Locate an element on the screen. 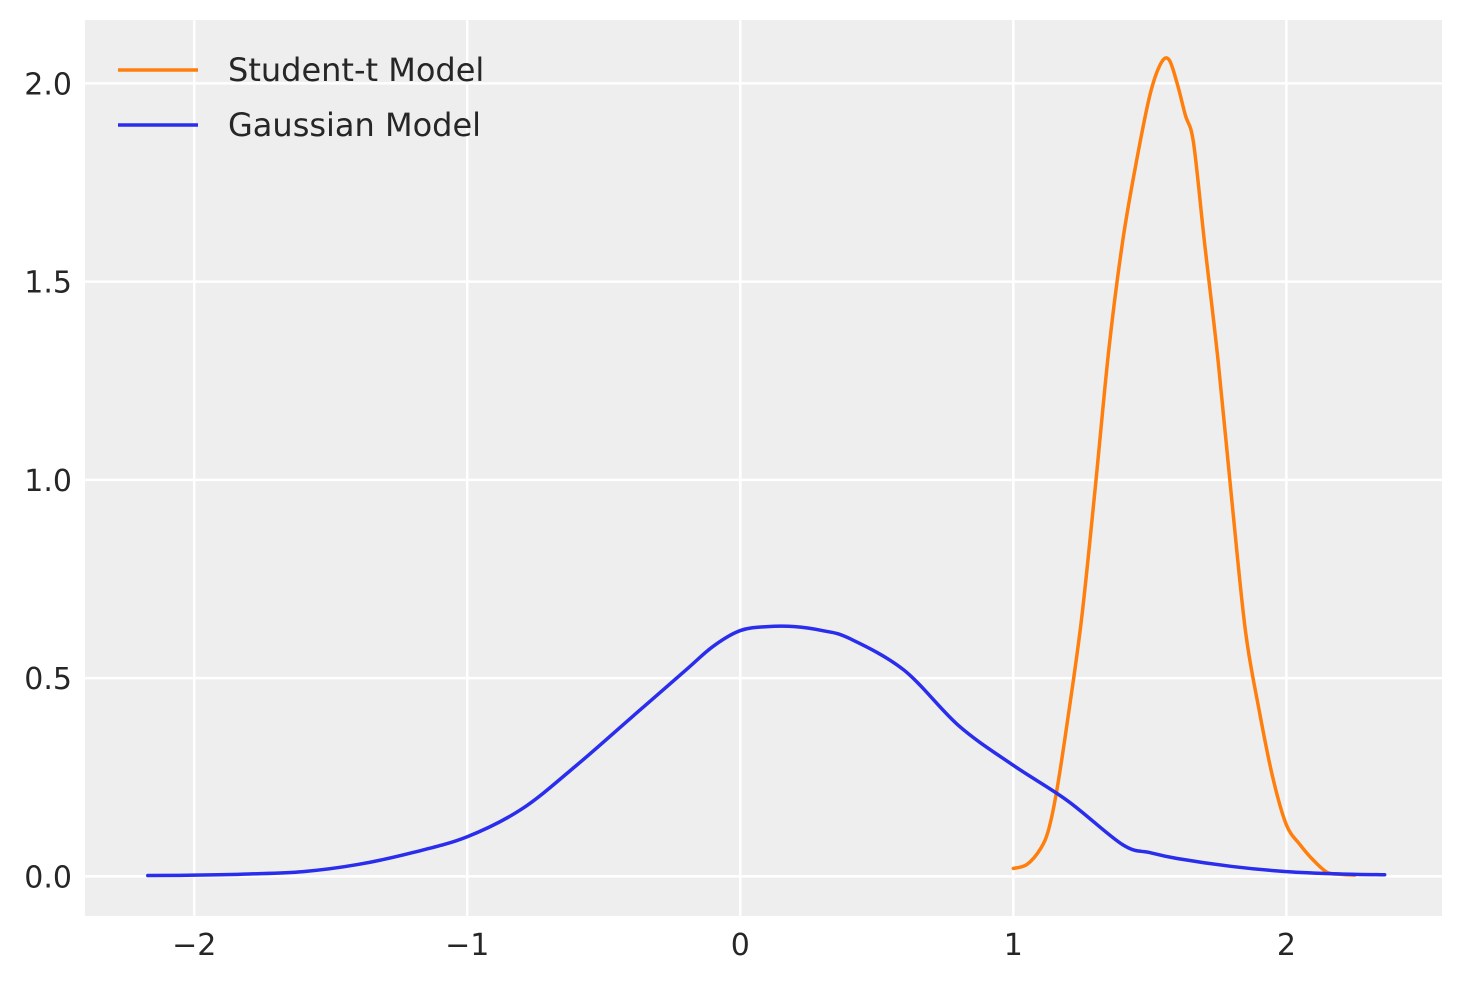 The height and width of the screenshot is (983, 1463). legend-label-gaussian: Gaussian Model is located at coordinates (354, 125).